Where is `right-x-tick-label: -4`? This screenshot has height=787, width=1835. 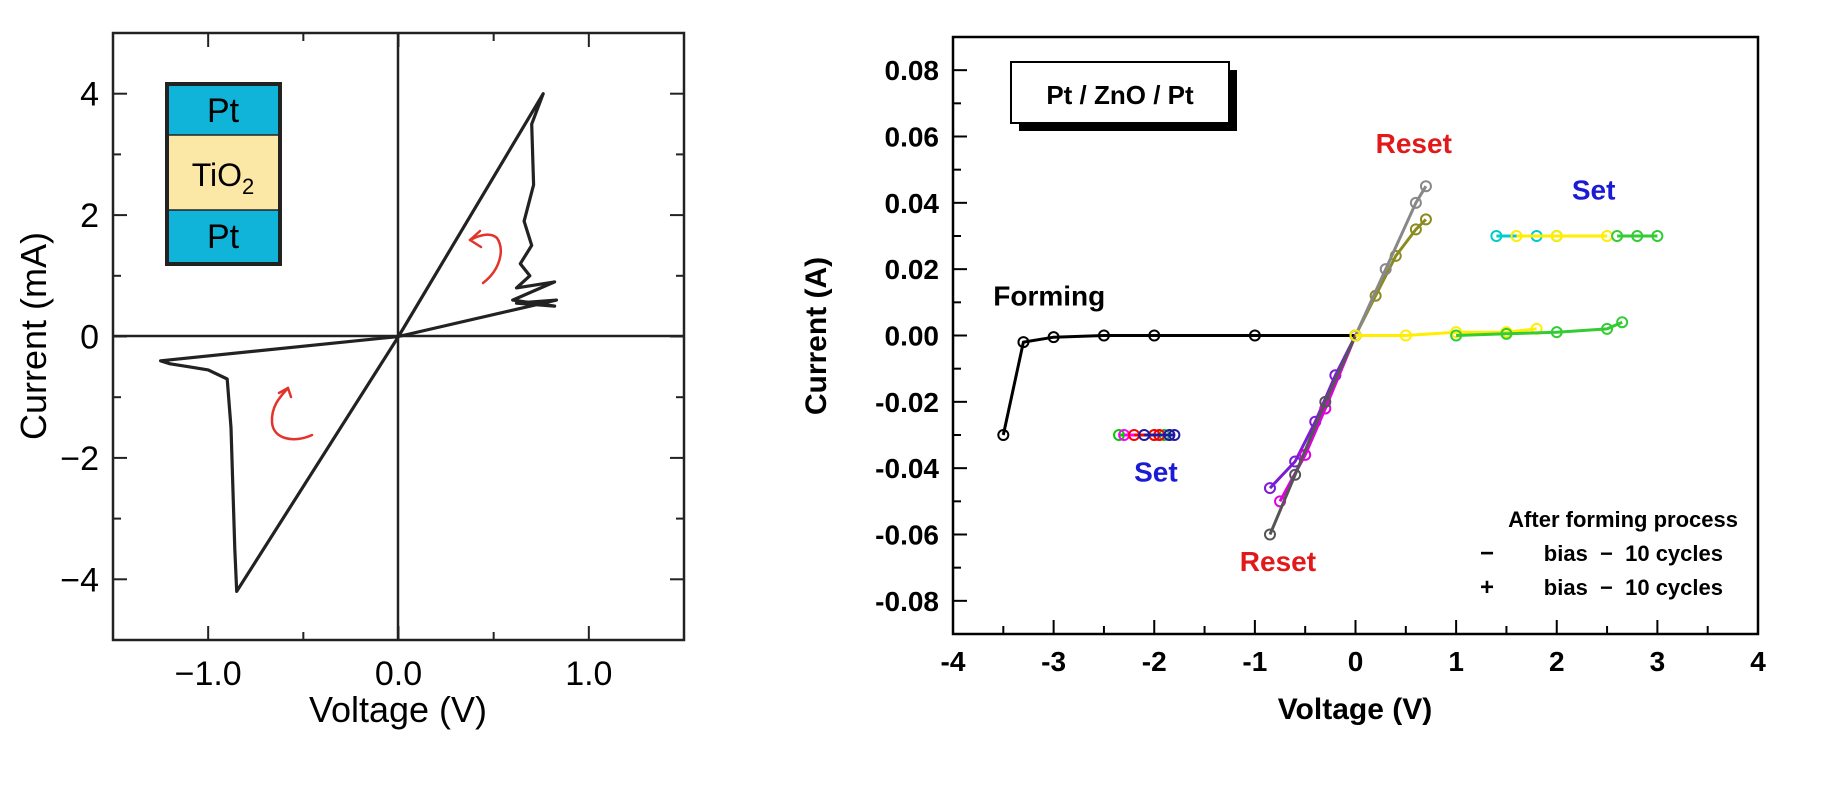
right-x-tick-label: -4 is located at coordinates (953, 661).